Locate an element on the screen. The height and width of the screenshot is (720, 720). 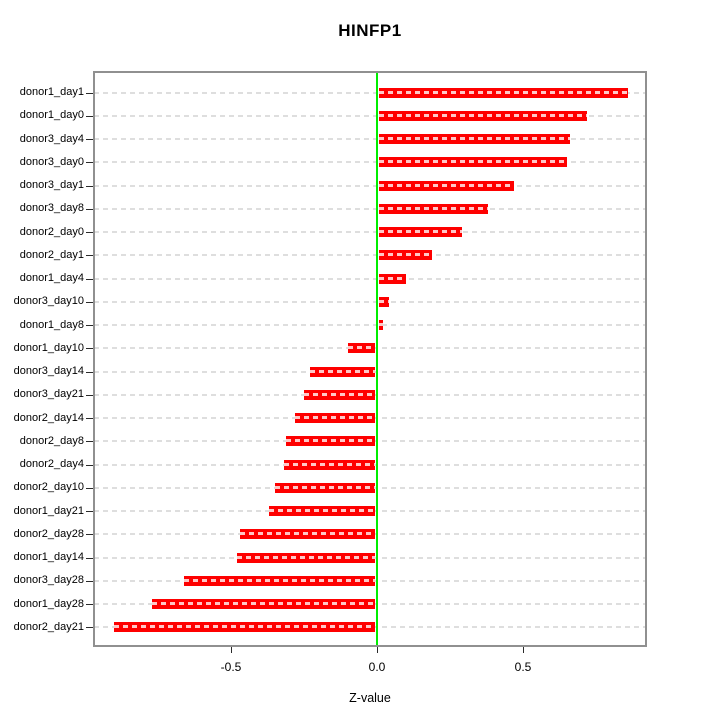
bar-donor1_day28 is located at coordinates (263, 604).